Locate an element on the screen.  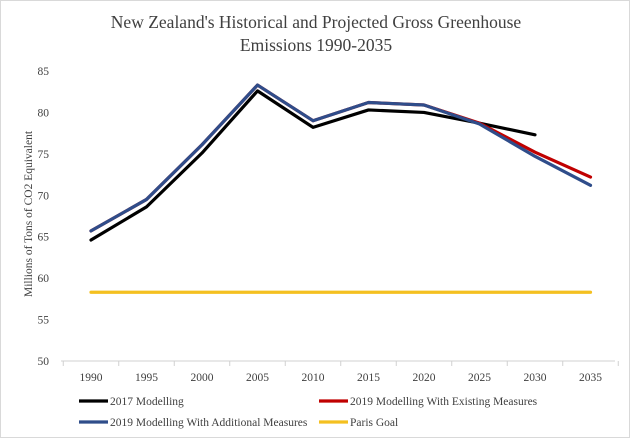
y-tick-label: 60 is located at coordinates (44, 279).